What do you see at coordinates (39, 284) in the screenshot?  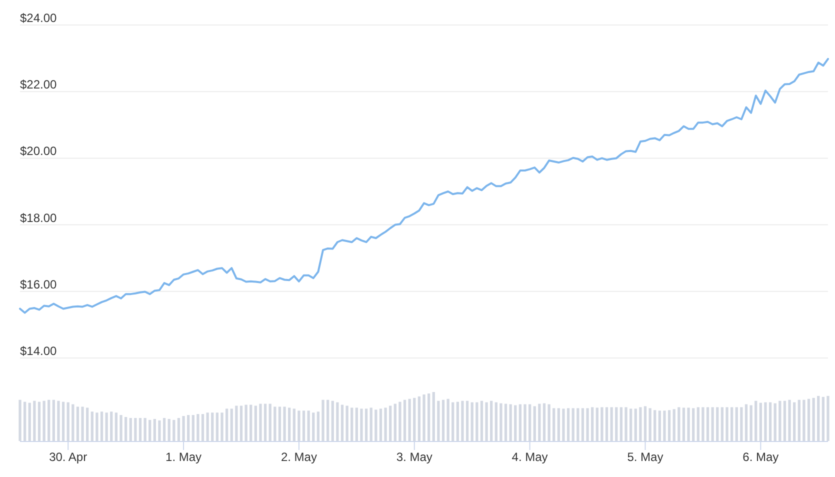 I see `y-tick-label: $16.00` at bounding box center [39, 284].